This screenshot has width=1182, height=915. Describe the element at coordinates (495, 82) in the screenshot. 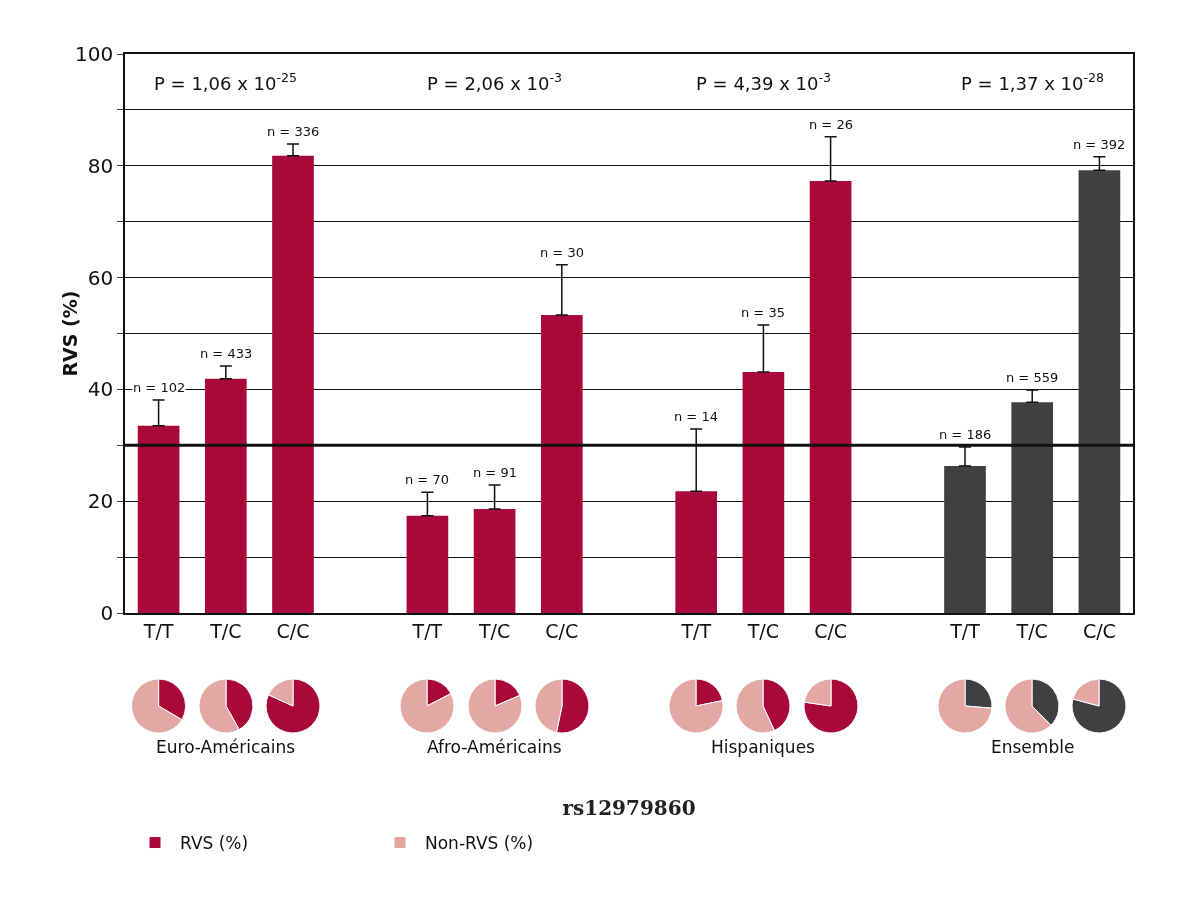

I see `annotation: P = 2,06 x 10$^{-3}$` at that location.